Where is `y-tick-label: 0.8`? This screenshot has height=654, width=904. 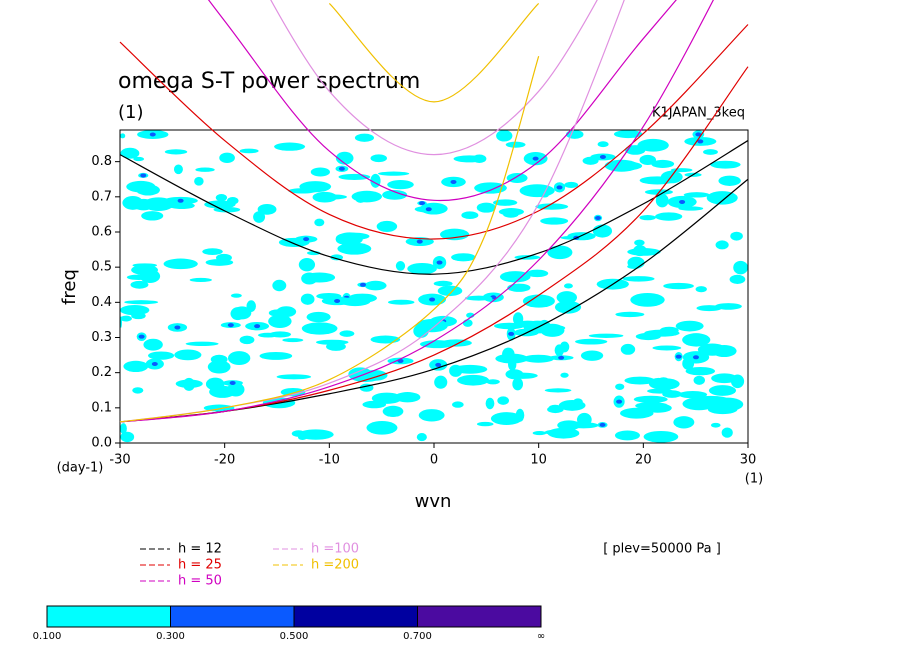 y-tick-label: 0.8 is located at coordinates (101, 161).